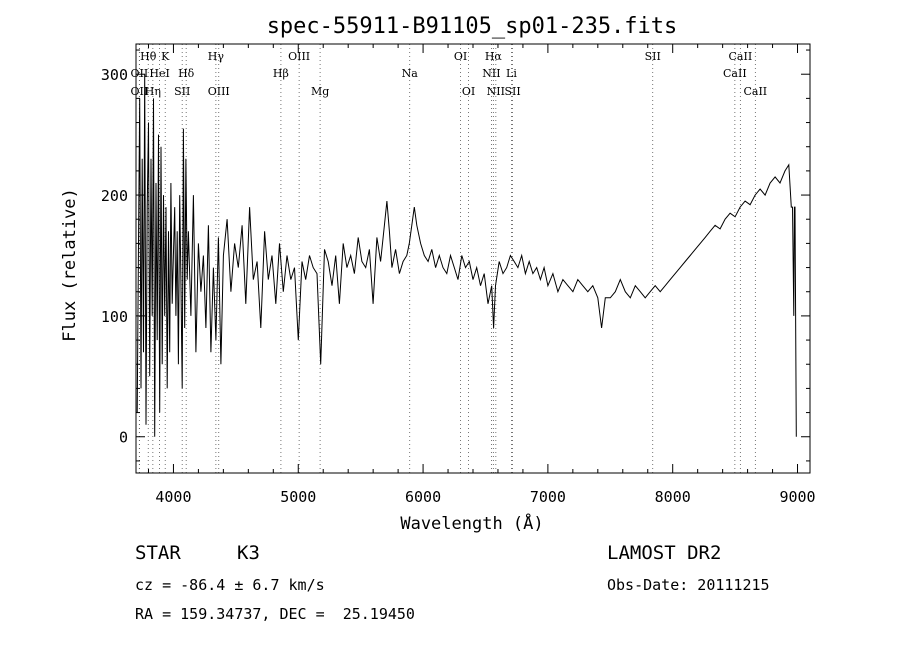  What do you see at coordinates (281, 73) in the screenshot?
I see `line-label-11: Hβ` at bounding box center [281, 73].